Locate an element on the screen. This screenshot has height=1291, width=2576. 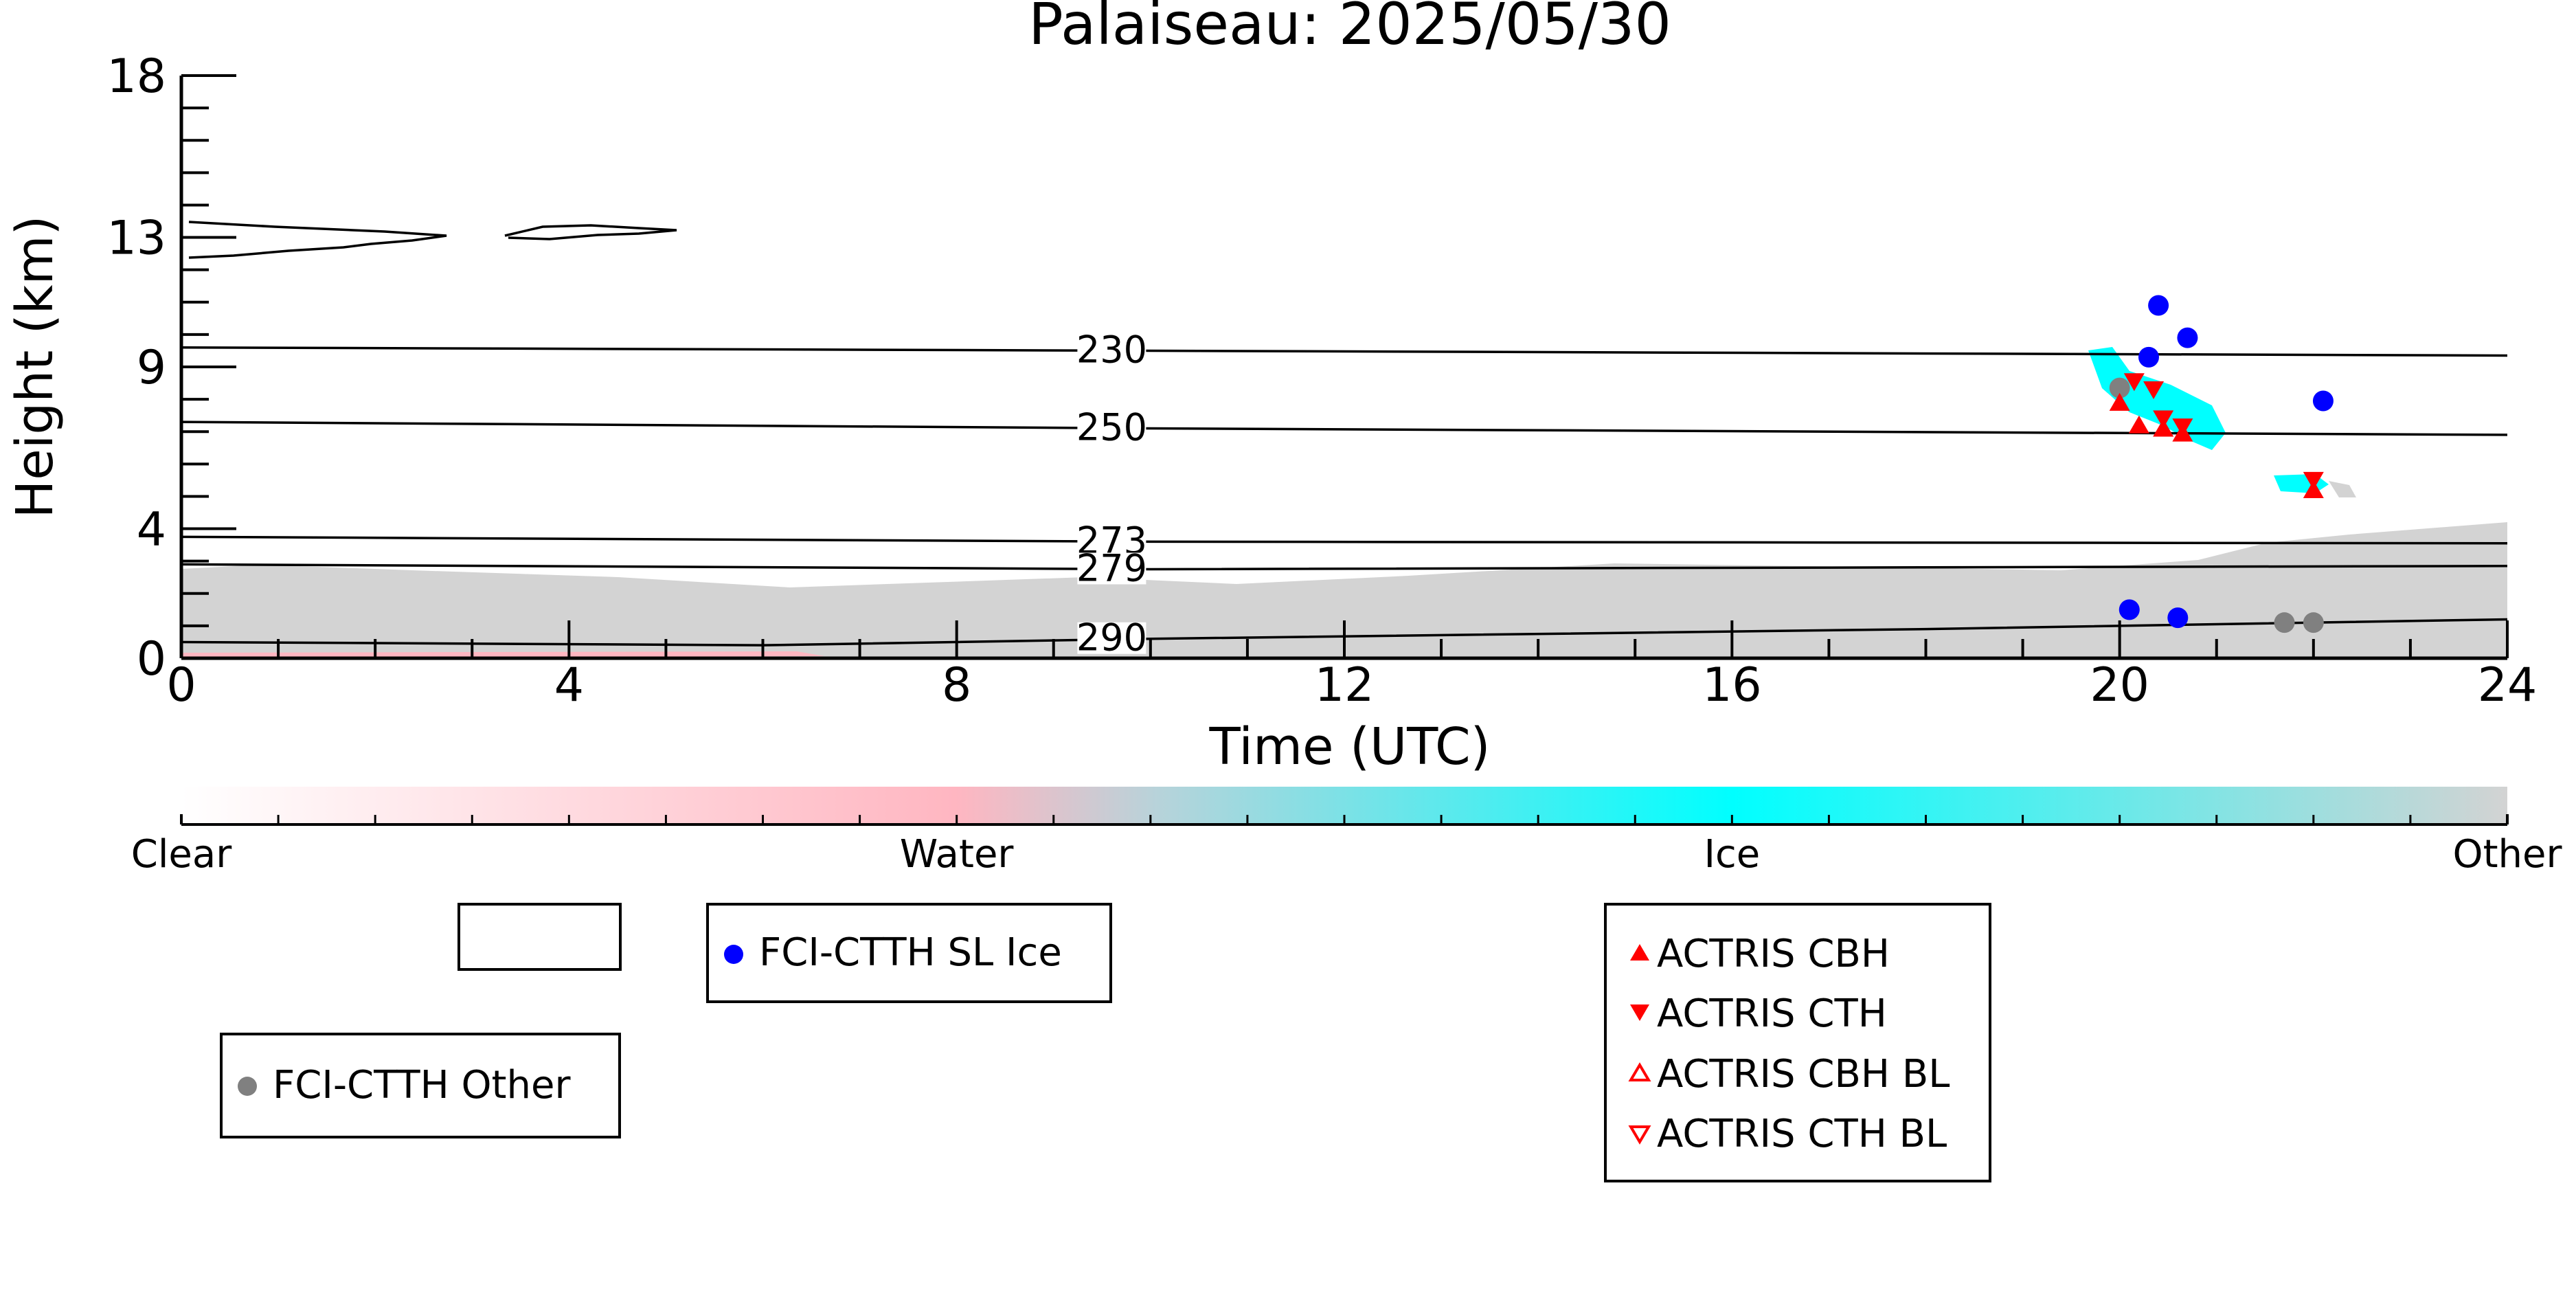
x-axis-label: Time (UTC) is located at coordinates (1349, 746).